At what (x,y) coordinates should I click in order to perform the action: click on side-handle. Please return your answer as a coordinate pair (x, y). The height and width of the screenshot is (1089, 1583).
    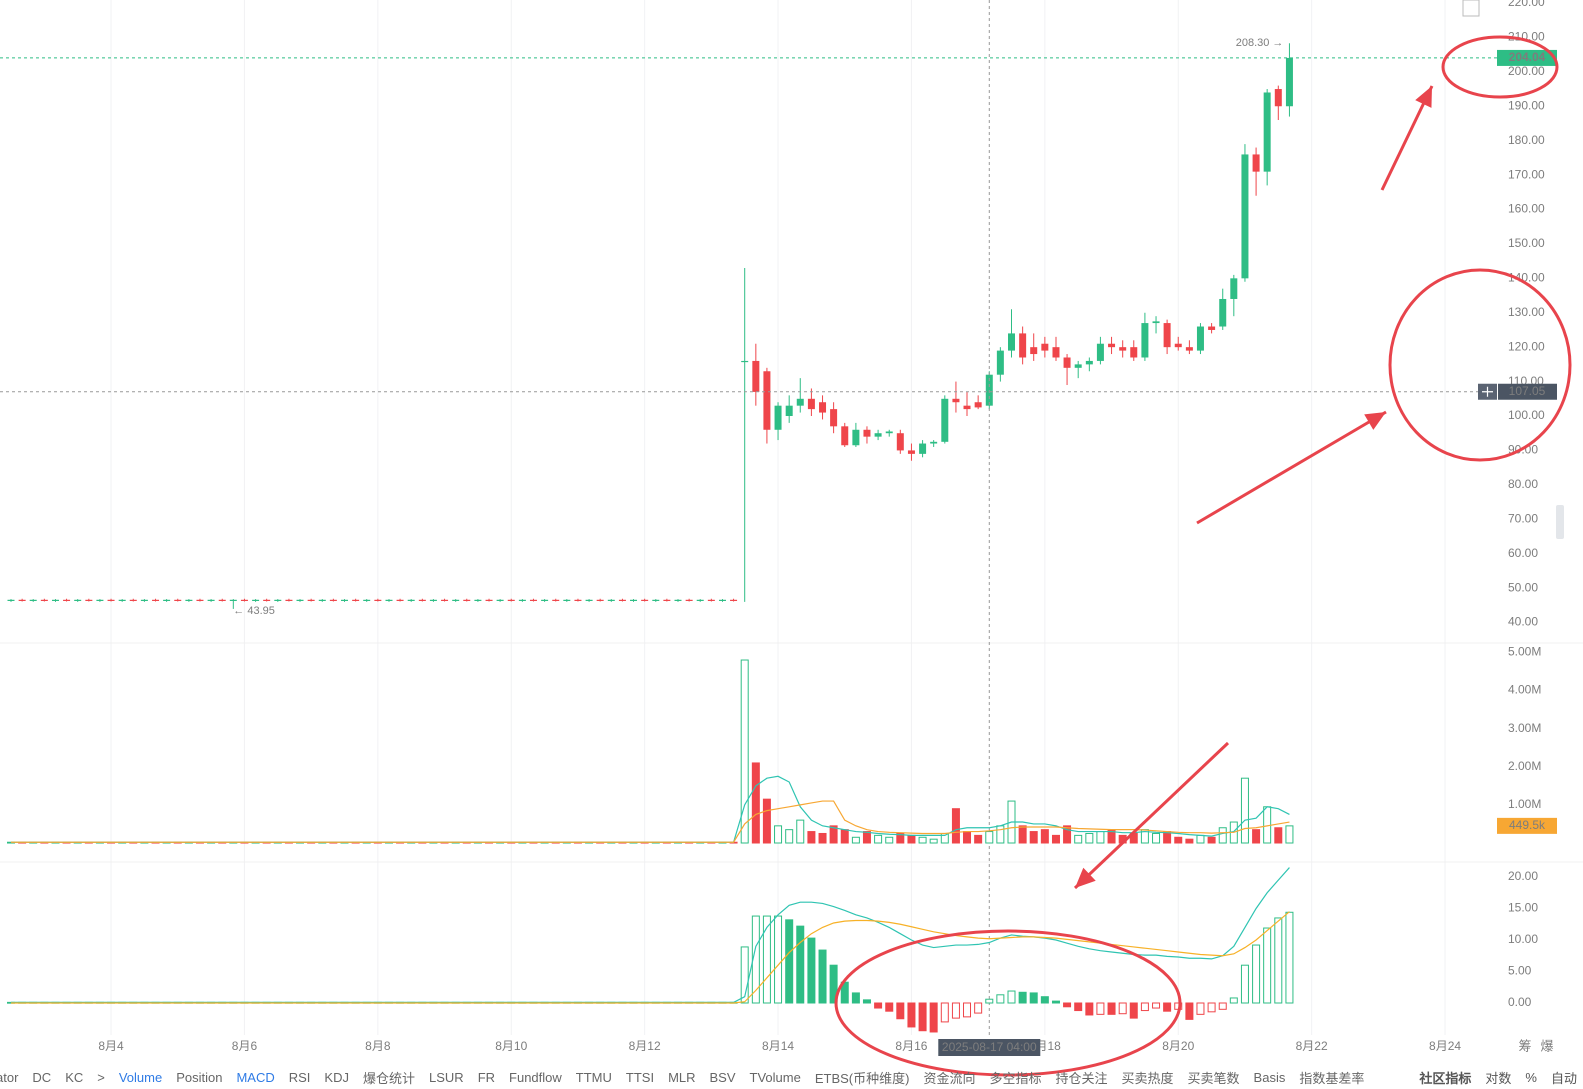
    Looking at the image, I should click on (1560, 522).